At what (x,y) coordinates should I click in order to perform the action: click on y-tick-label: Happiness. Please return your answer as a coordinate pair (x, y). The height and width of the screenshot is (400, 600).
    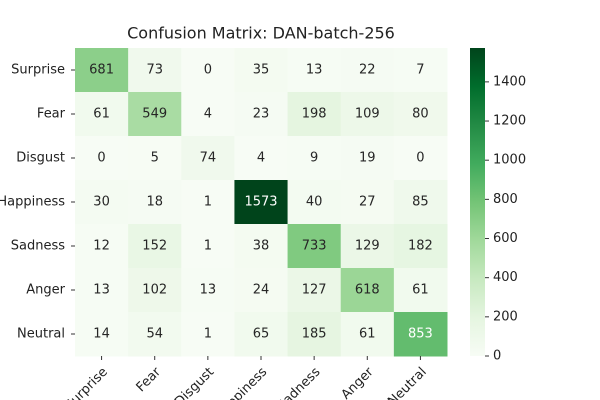
    Looking at the image, I should click on (32, 202).